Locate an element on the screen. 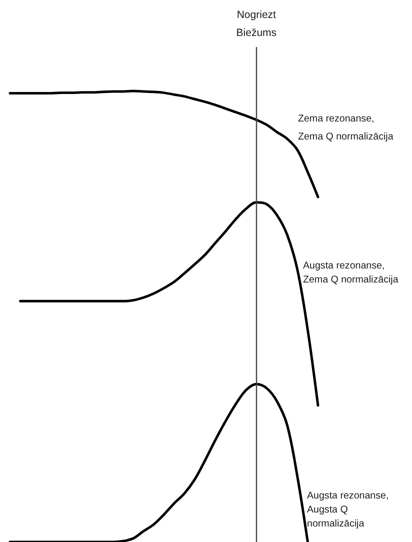  series-label: Augsta rezonanse, Augsta Q normalizācija is located at coordinates (348, 510).